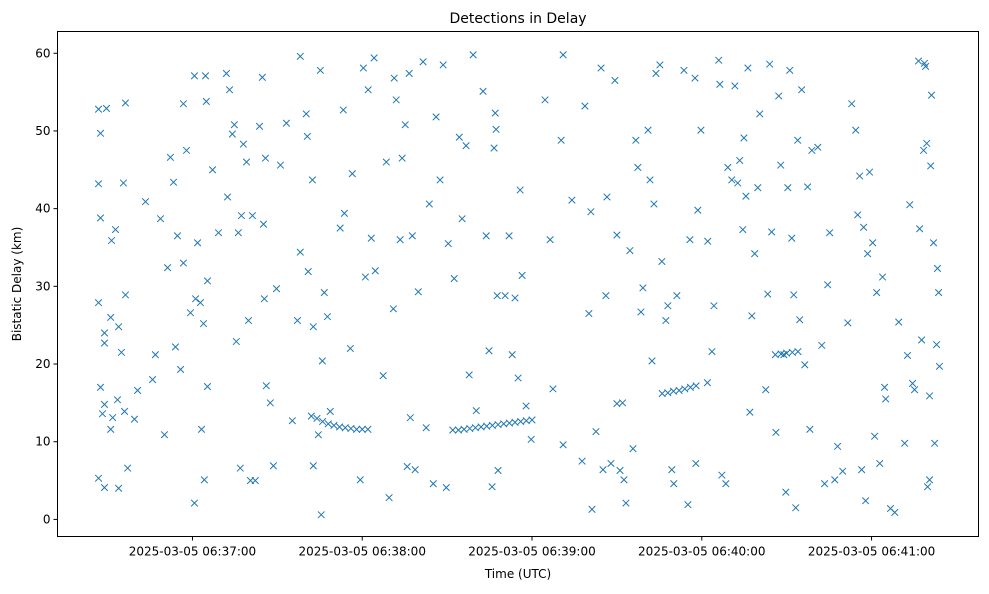  Describe the element at coordinates (17, 284) in the screenshot. I see `y-axis-label: Bistatic Delay (km)` at that location.